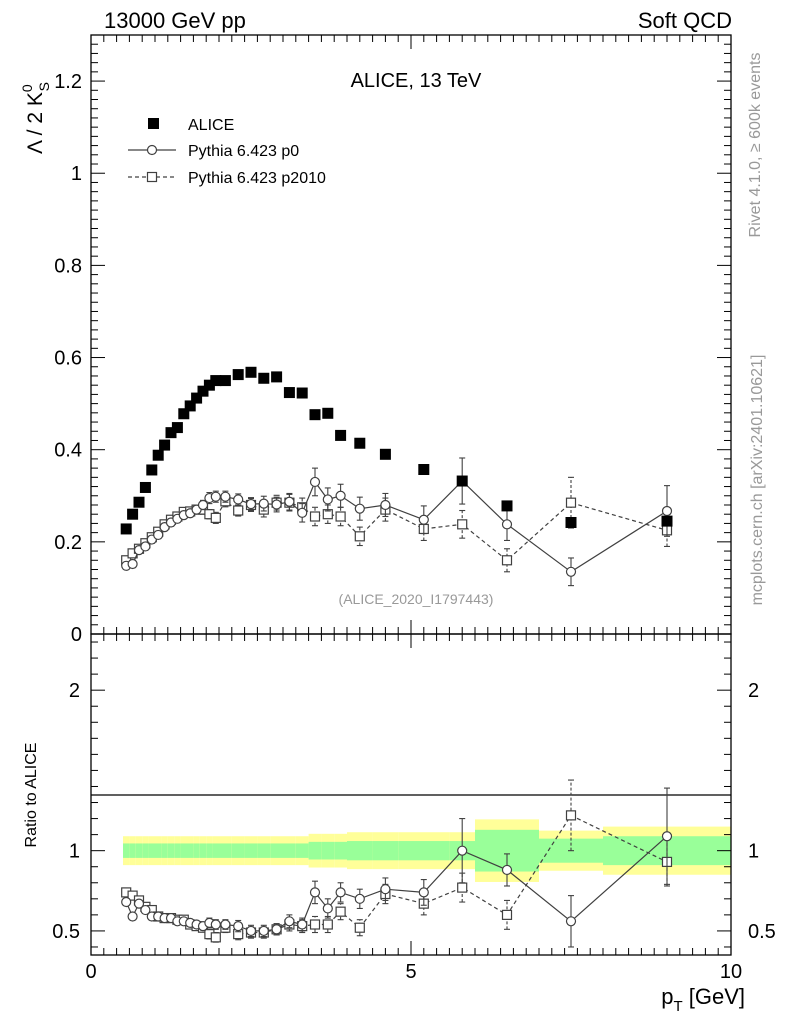 This screenshot has height=1024, width=786. I want to click on x-tick-label: 5, so click(410, 972).